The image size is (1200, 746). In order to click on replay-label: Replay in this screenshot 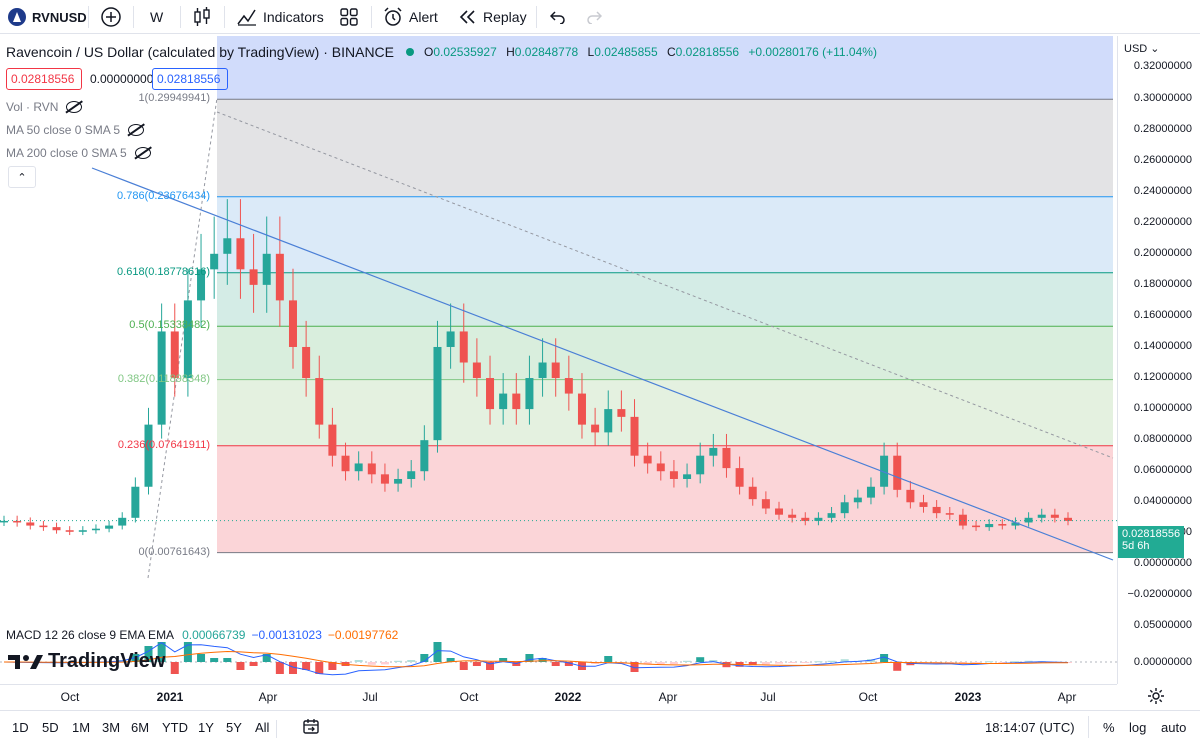, I will do `click(505, 17)`.